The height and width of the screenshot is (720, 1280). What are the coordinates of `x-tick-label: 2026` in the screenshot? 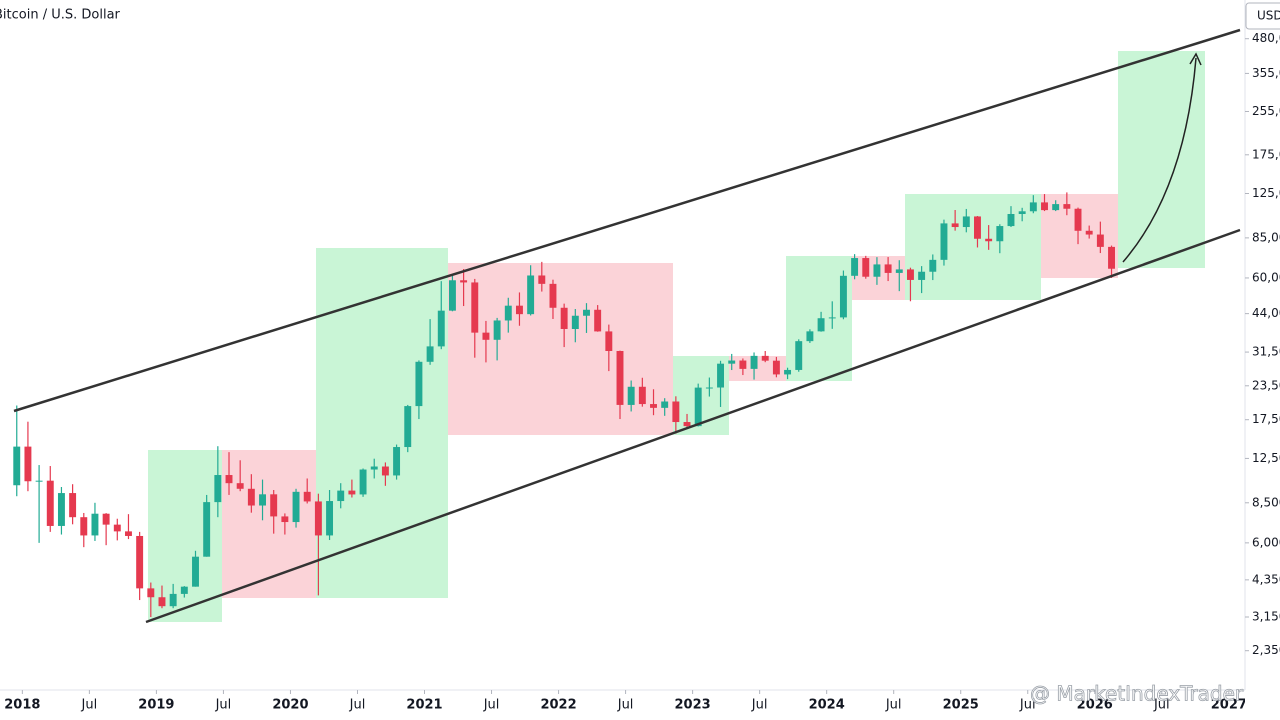 It's located at (1095, 705).